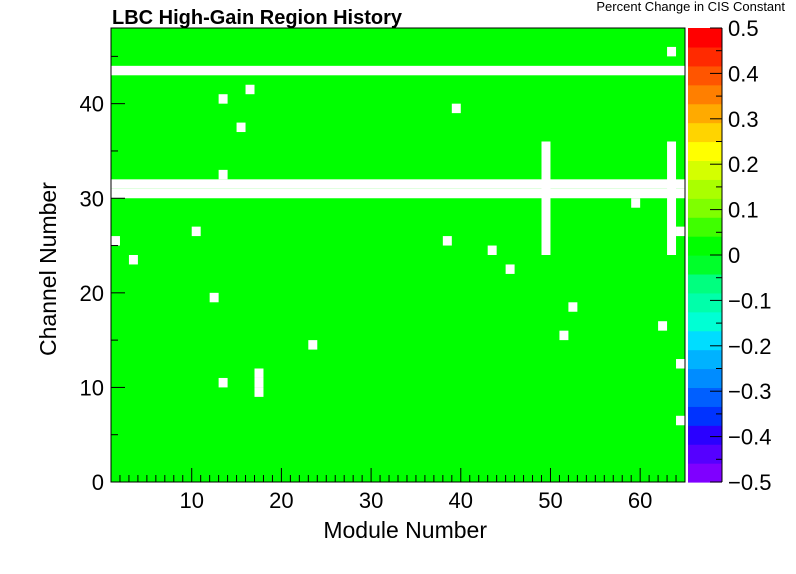 This screenshot has height=574, width=796. Describe the element at coordinates (743, 210) in the screenshot. I see `color-scale-tick-label: 0.1` at that location.